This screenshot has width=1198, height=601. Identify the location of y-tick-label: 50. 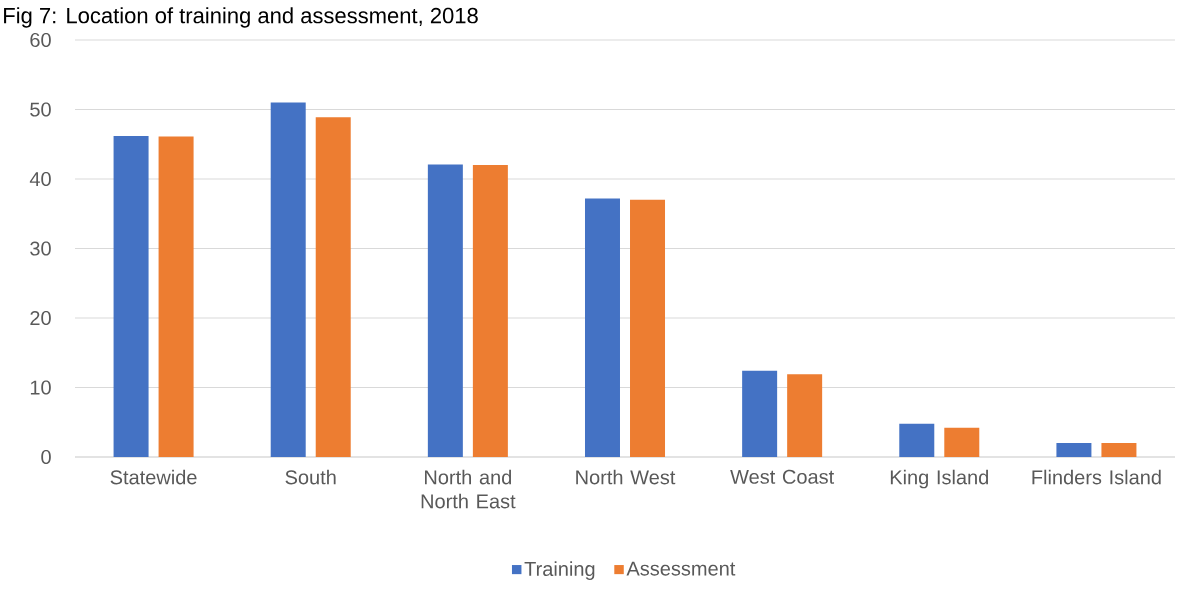
(40, 109).